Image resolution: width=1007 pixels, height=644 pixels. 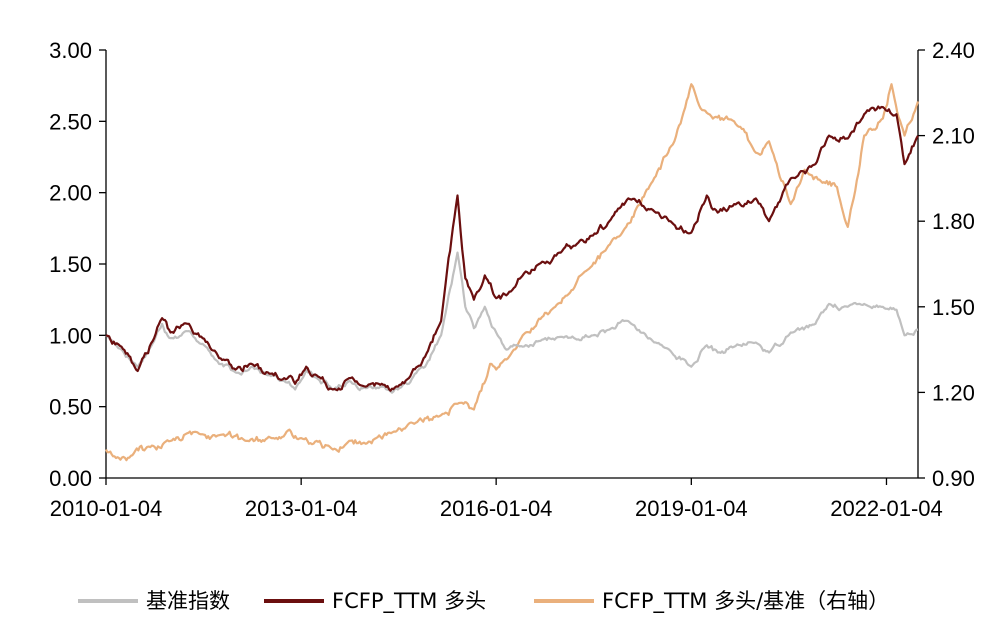 I want to click on right-tick-label: 1.50, so click(x=953, y=307).